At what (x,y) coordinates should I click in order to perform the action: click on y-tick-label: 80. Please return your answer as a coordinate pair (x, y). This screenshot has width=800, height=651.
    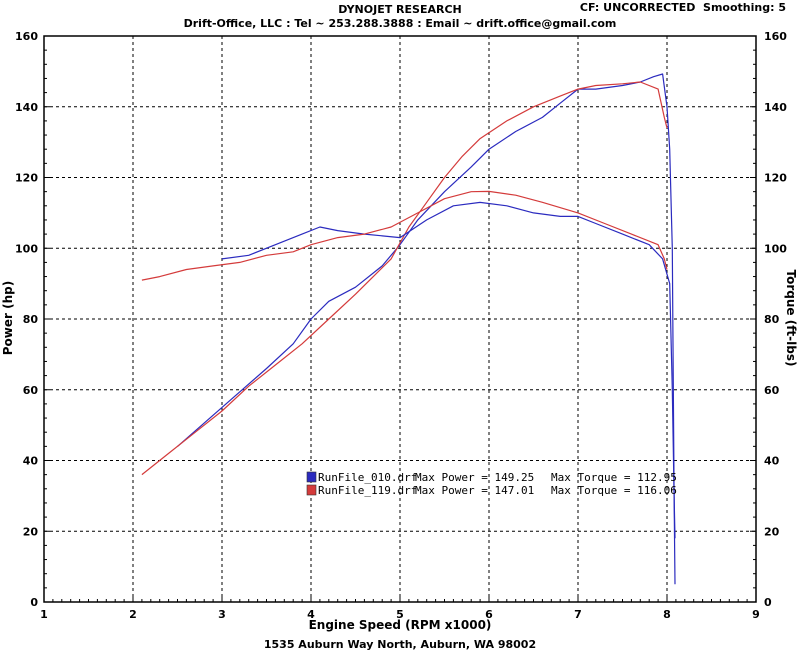
    Looking at the image, I should click on (31, 319).